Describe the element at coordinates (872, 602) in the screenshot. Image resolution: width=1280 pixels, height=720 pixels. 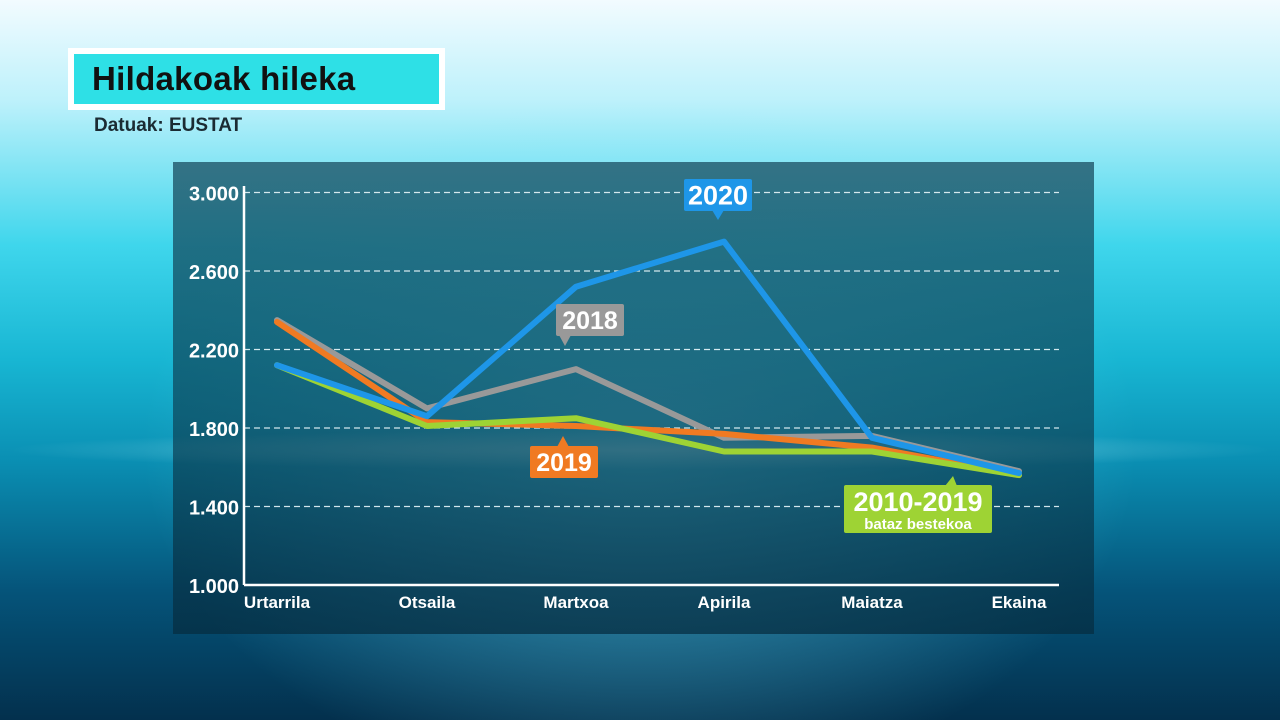
I see `x-tick-label: Maiatza` at that location.